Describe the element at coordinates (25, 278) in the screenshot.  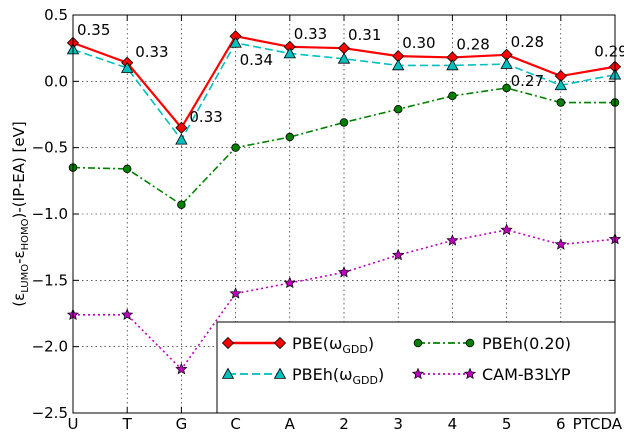
I see `y-axis-label-part: LUMO` at that location.